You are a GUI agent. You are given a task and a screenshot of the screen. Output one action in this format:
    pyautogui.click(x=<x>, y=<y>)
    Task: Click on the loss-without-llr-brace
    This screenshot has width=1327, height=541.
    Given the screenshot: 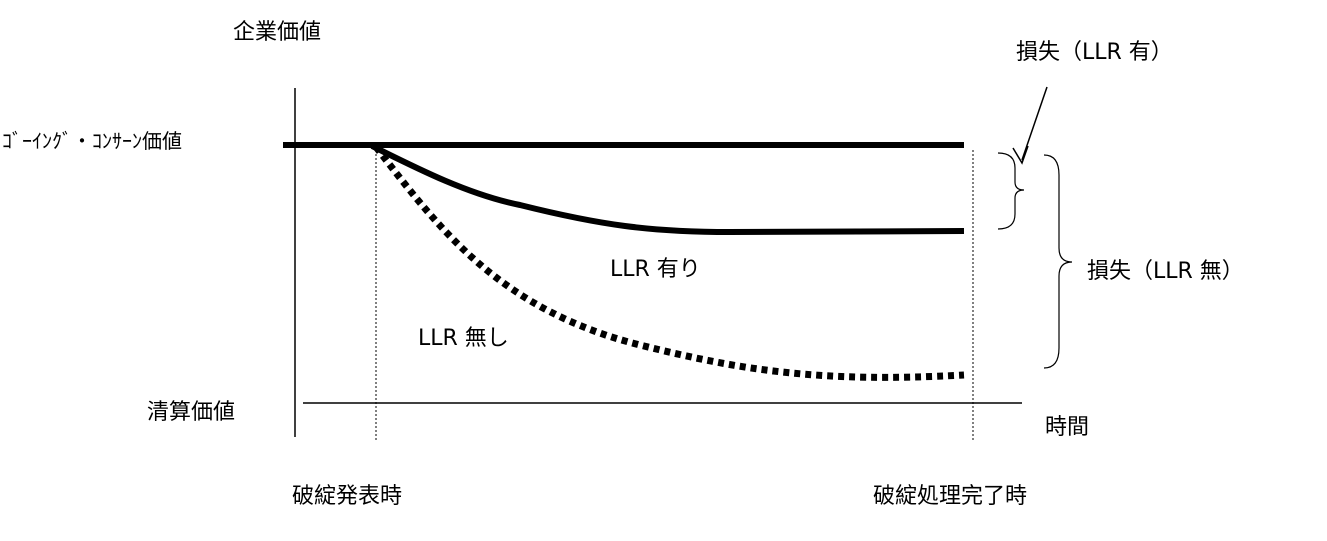 What is the action you would take?
    pyautogui.click(x=1058, y=261)
    